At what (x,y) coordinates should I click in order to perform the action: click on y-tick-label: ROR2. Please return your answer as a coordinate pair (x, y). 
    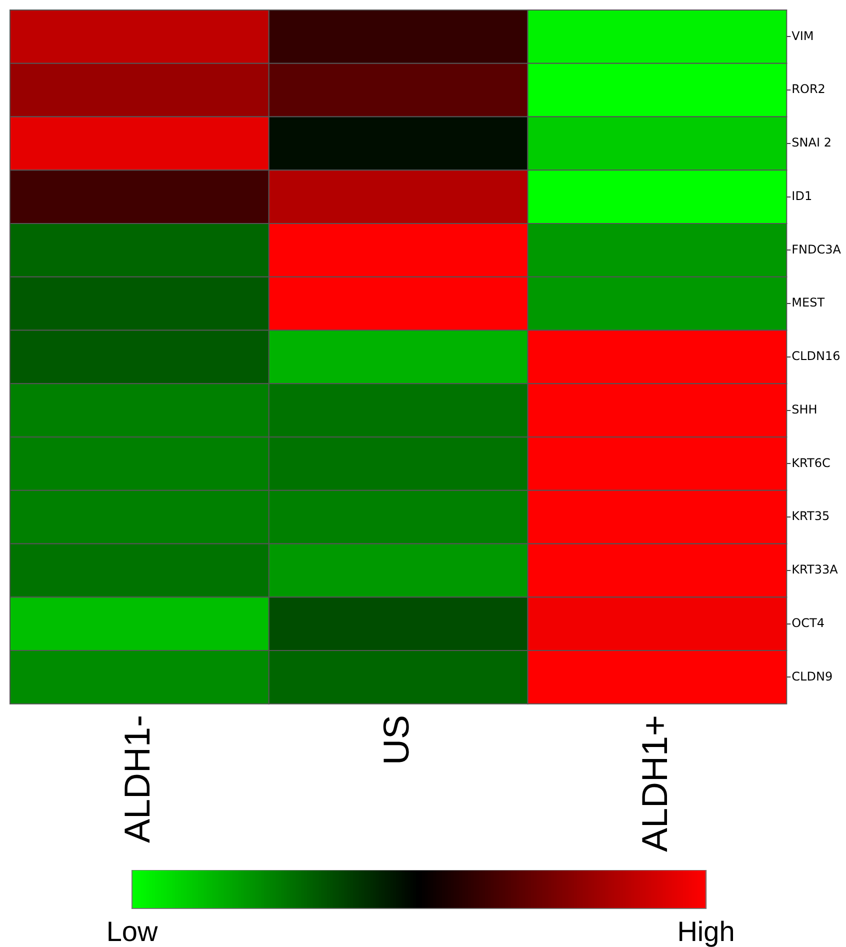
    Looking at the image, I should click on (809, 89).